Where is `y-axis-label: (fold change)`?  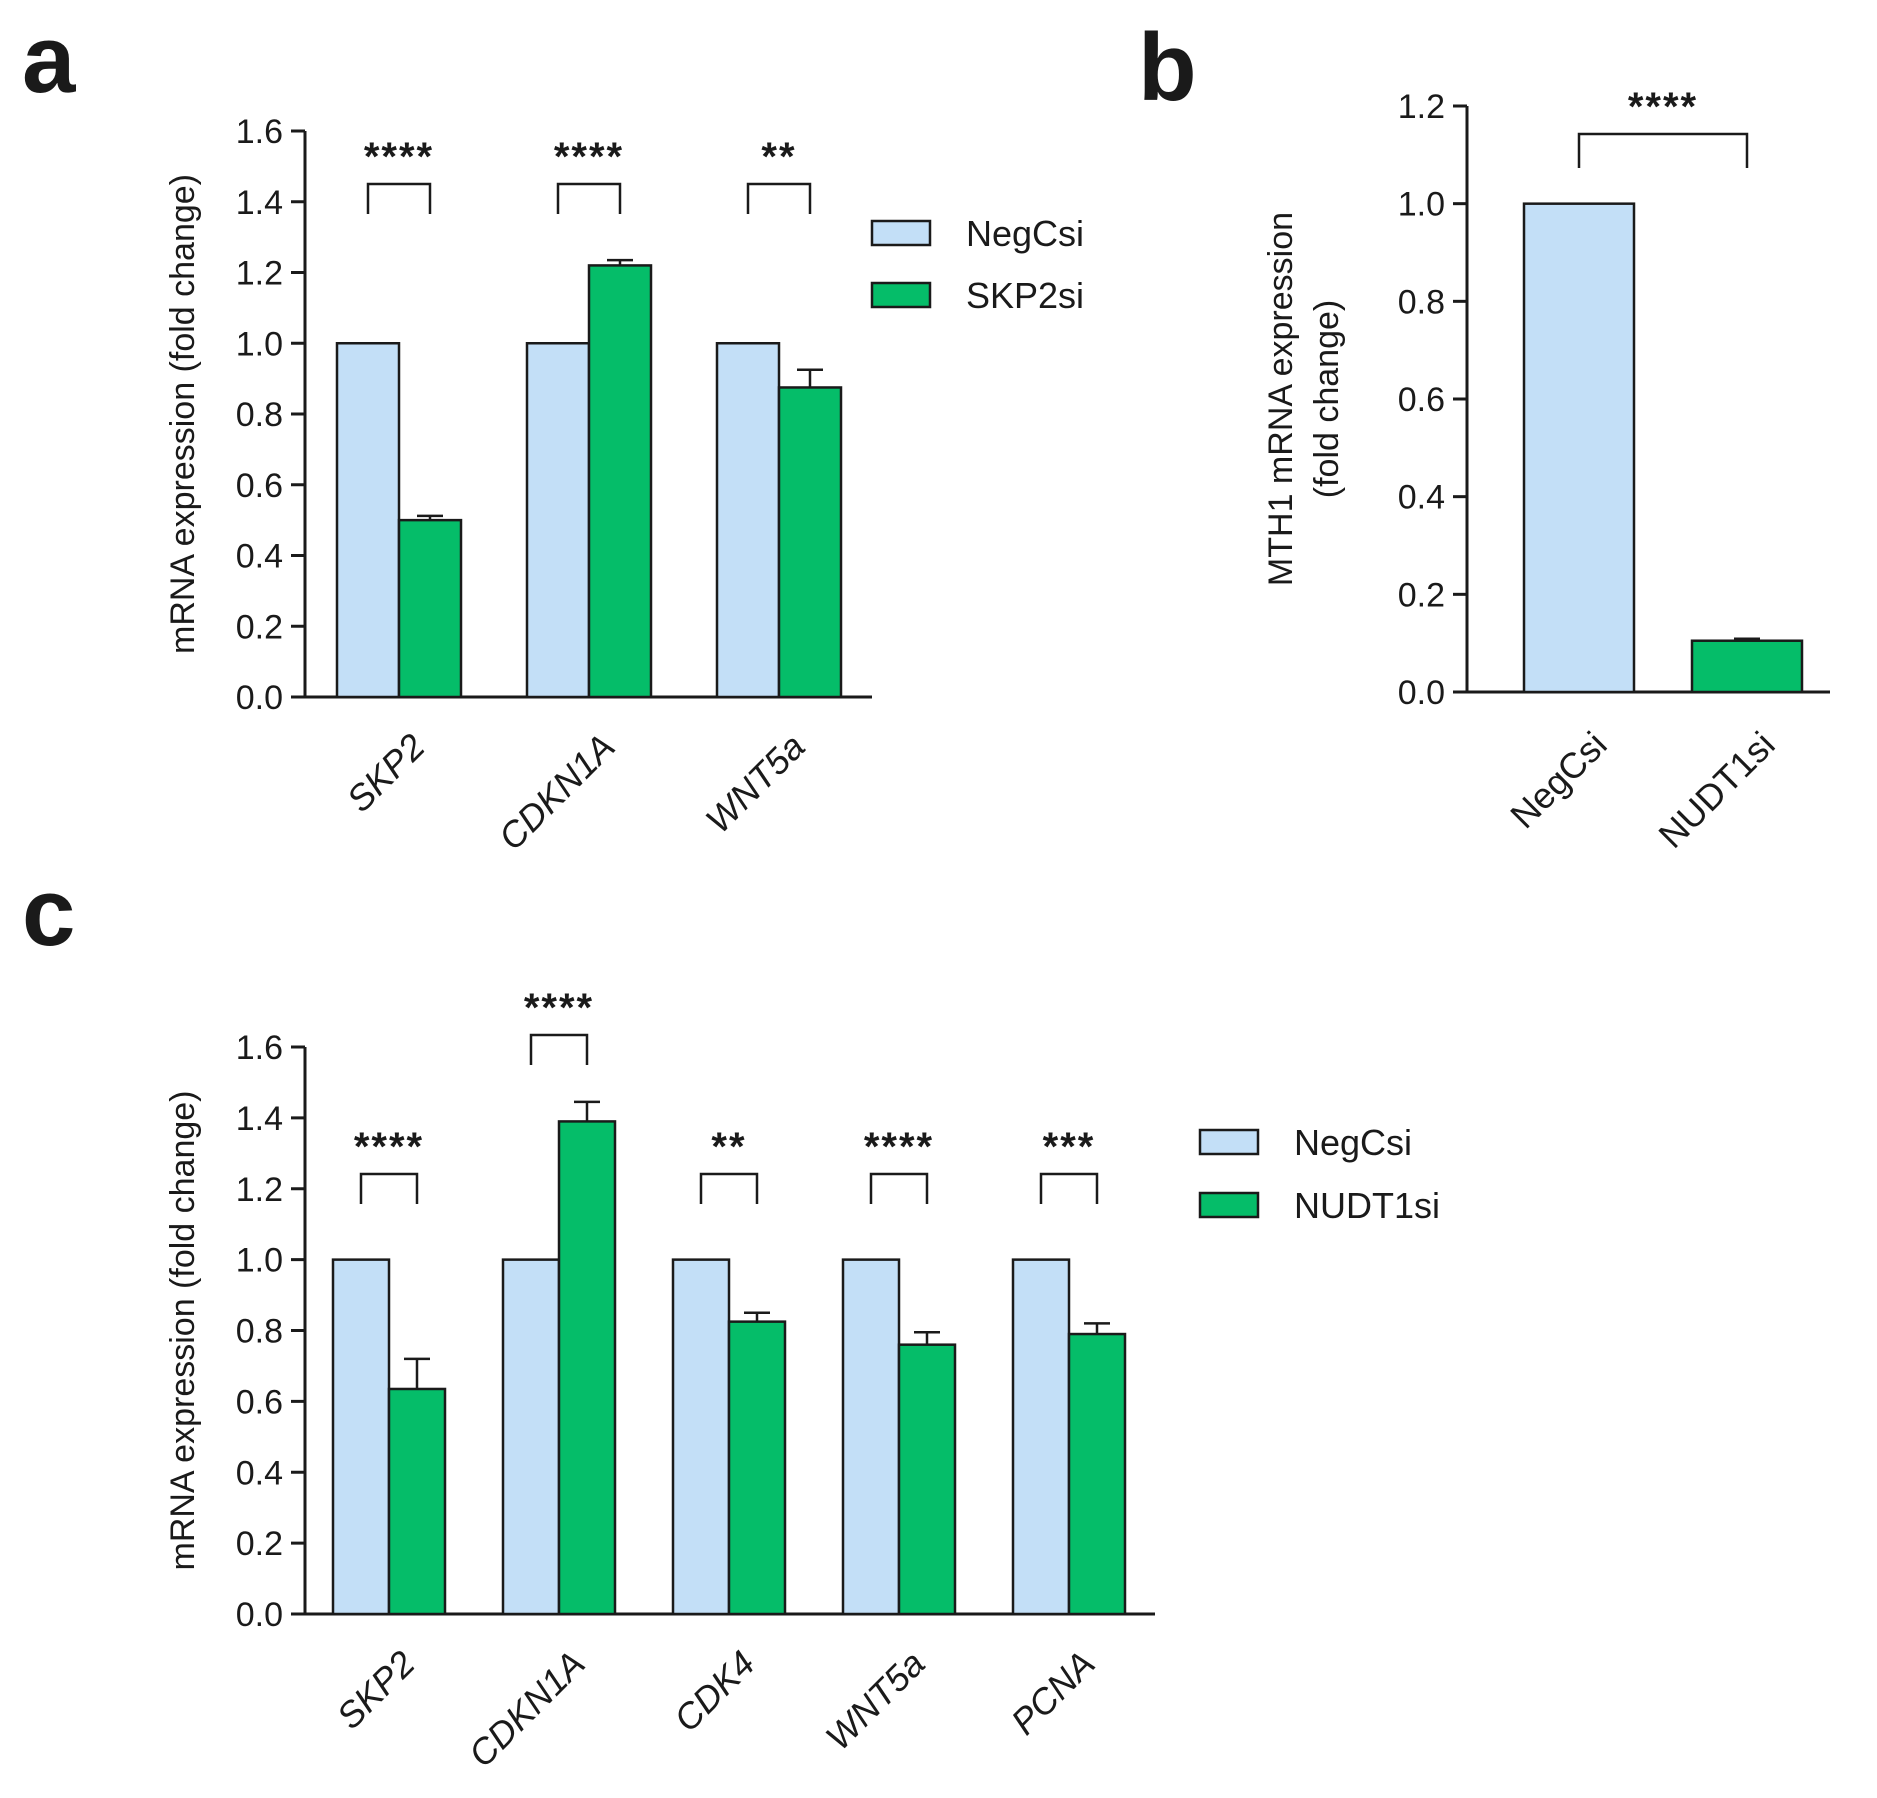
y-axis-label: (fold change) is located at coordinates (1327, 399).